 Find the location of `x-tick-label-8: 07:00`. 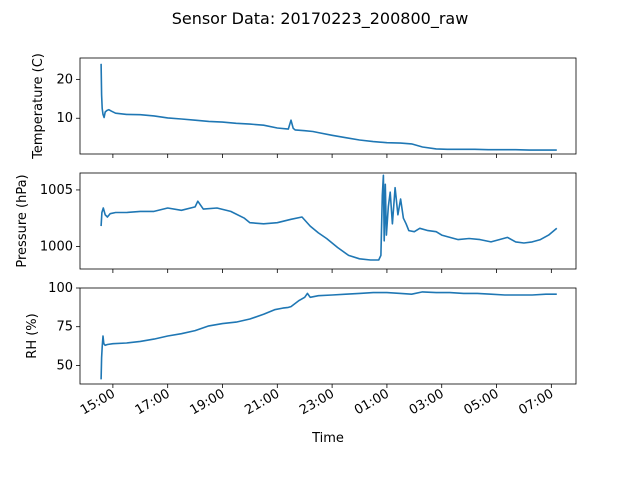

x-tick-label-8: 07:00 is located at coordinates (536, 402).